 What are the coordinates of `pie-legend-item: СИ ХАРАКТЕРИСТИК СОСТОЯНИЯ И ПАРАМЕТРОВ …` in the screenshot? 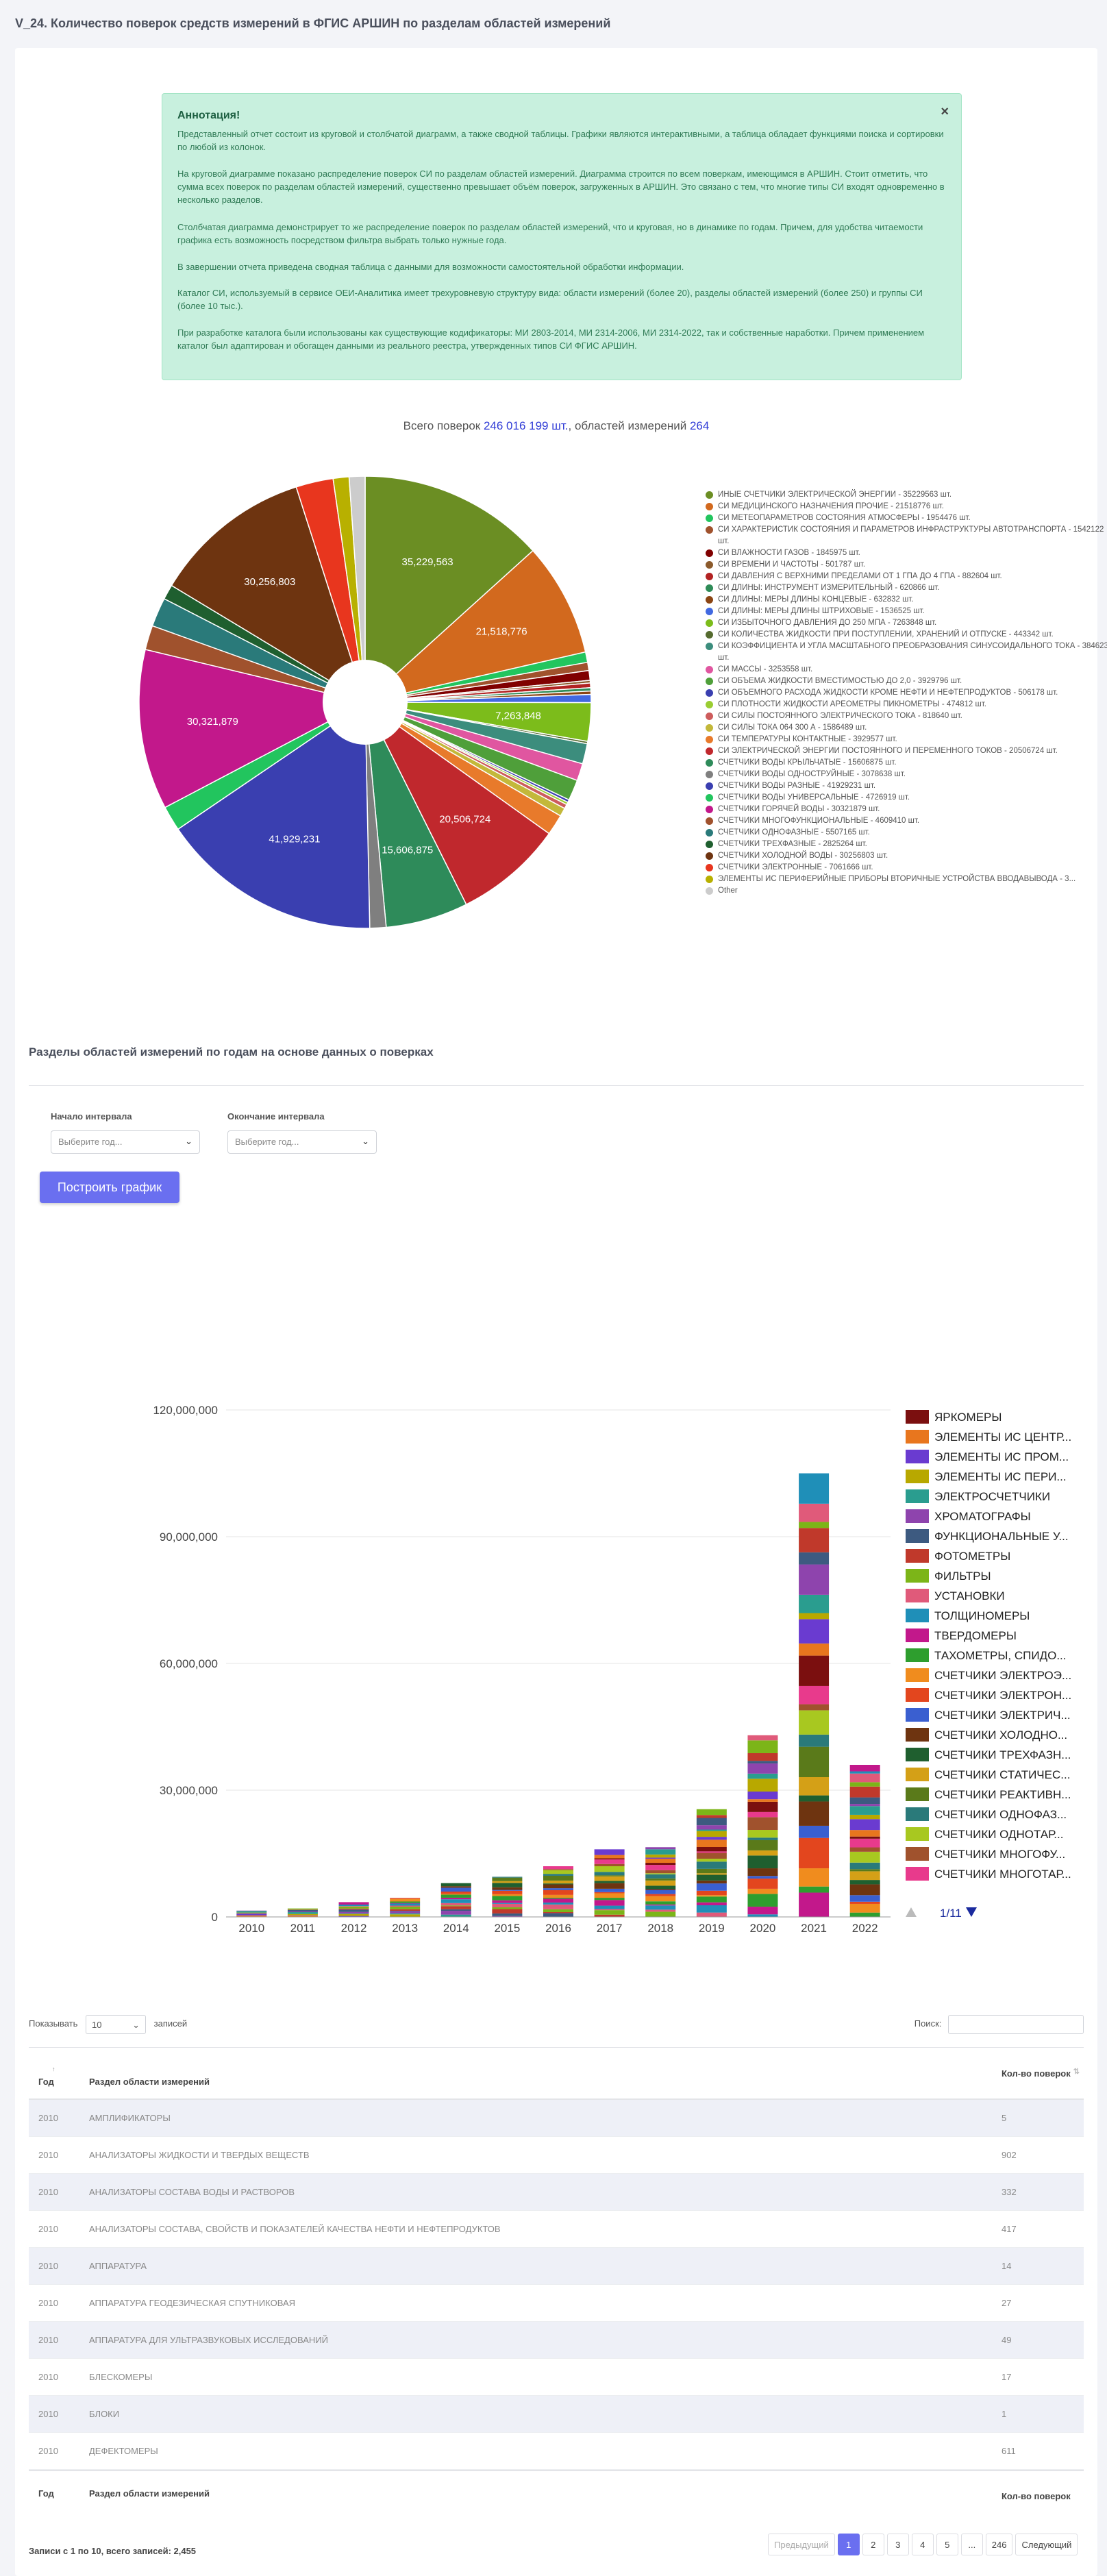 It's located at (906, 535).